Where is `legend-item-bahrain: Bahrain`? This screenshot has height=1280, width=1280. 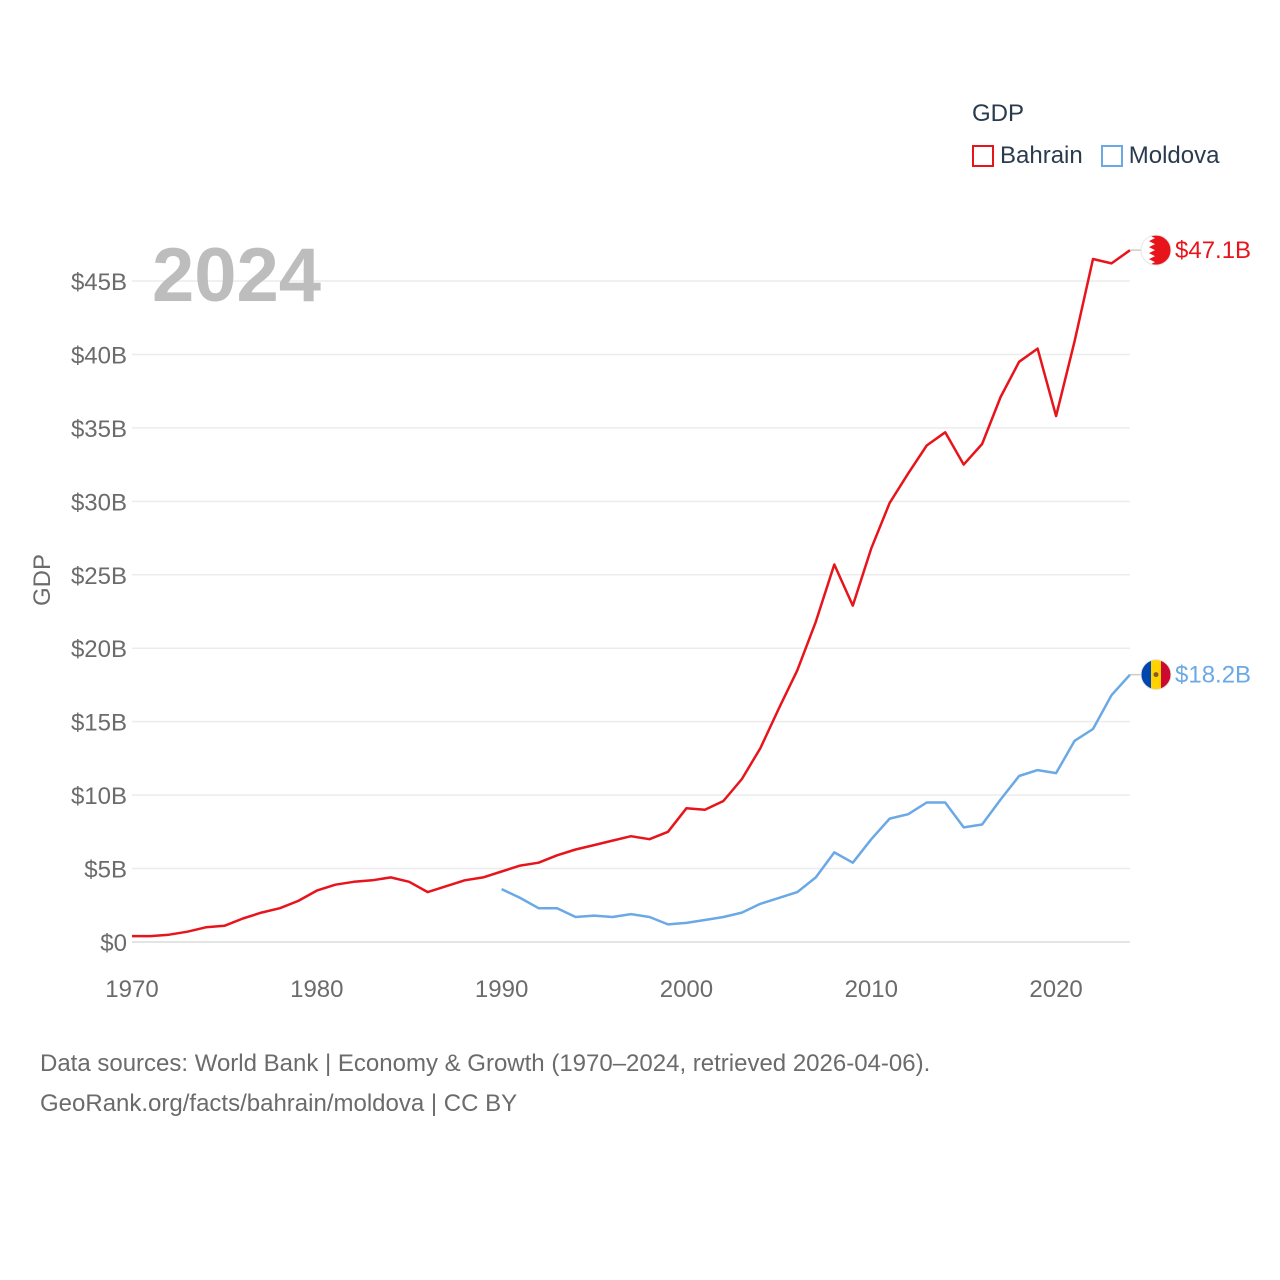
legend-item-bahrain: Bahrain is located at coordinates (1027, 156).